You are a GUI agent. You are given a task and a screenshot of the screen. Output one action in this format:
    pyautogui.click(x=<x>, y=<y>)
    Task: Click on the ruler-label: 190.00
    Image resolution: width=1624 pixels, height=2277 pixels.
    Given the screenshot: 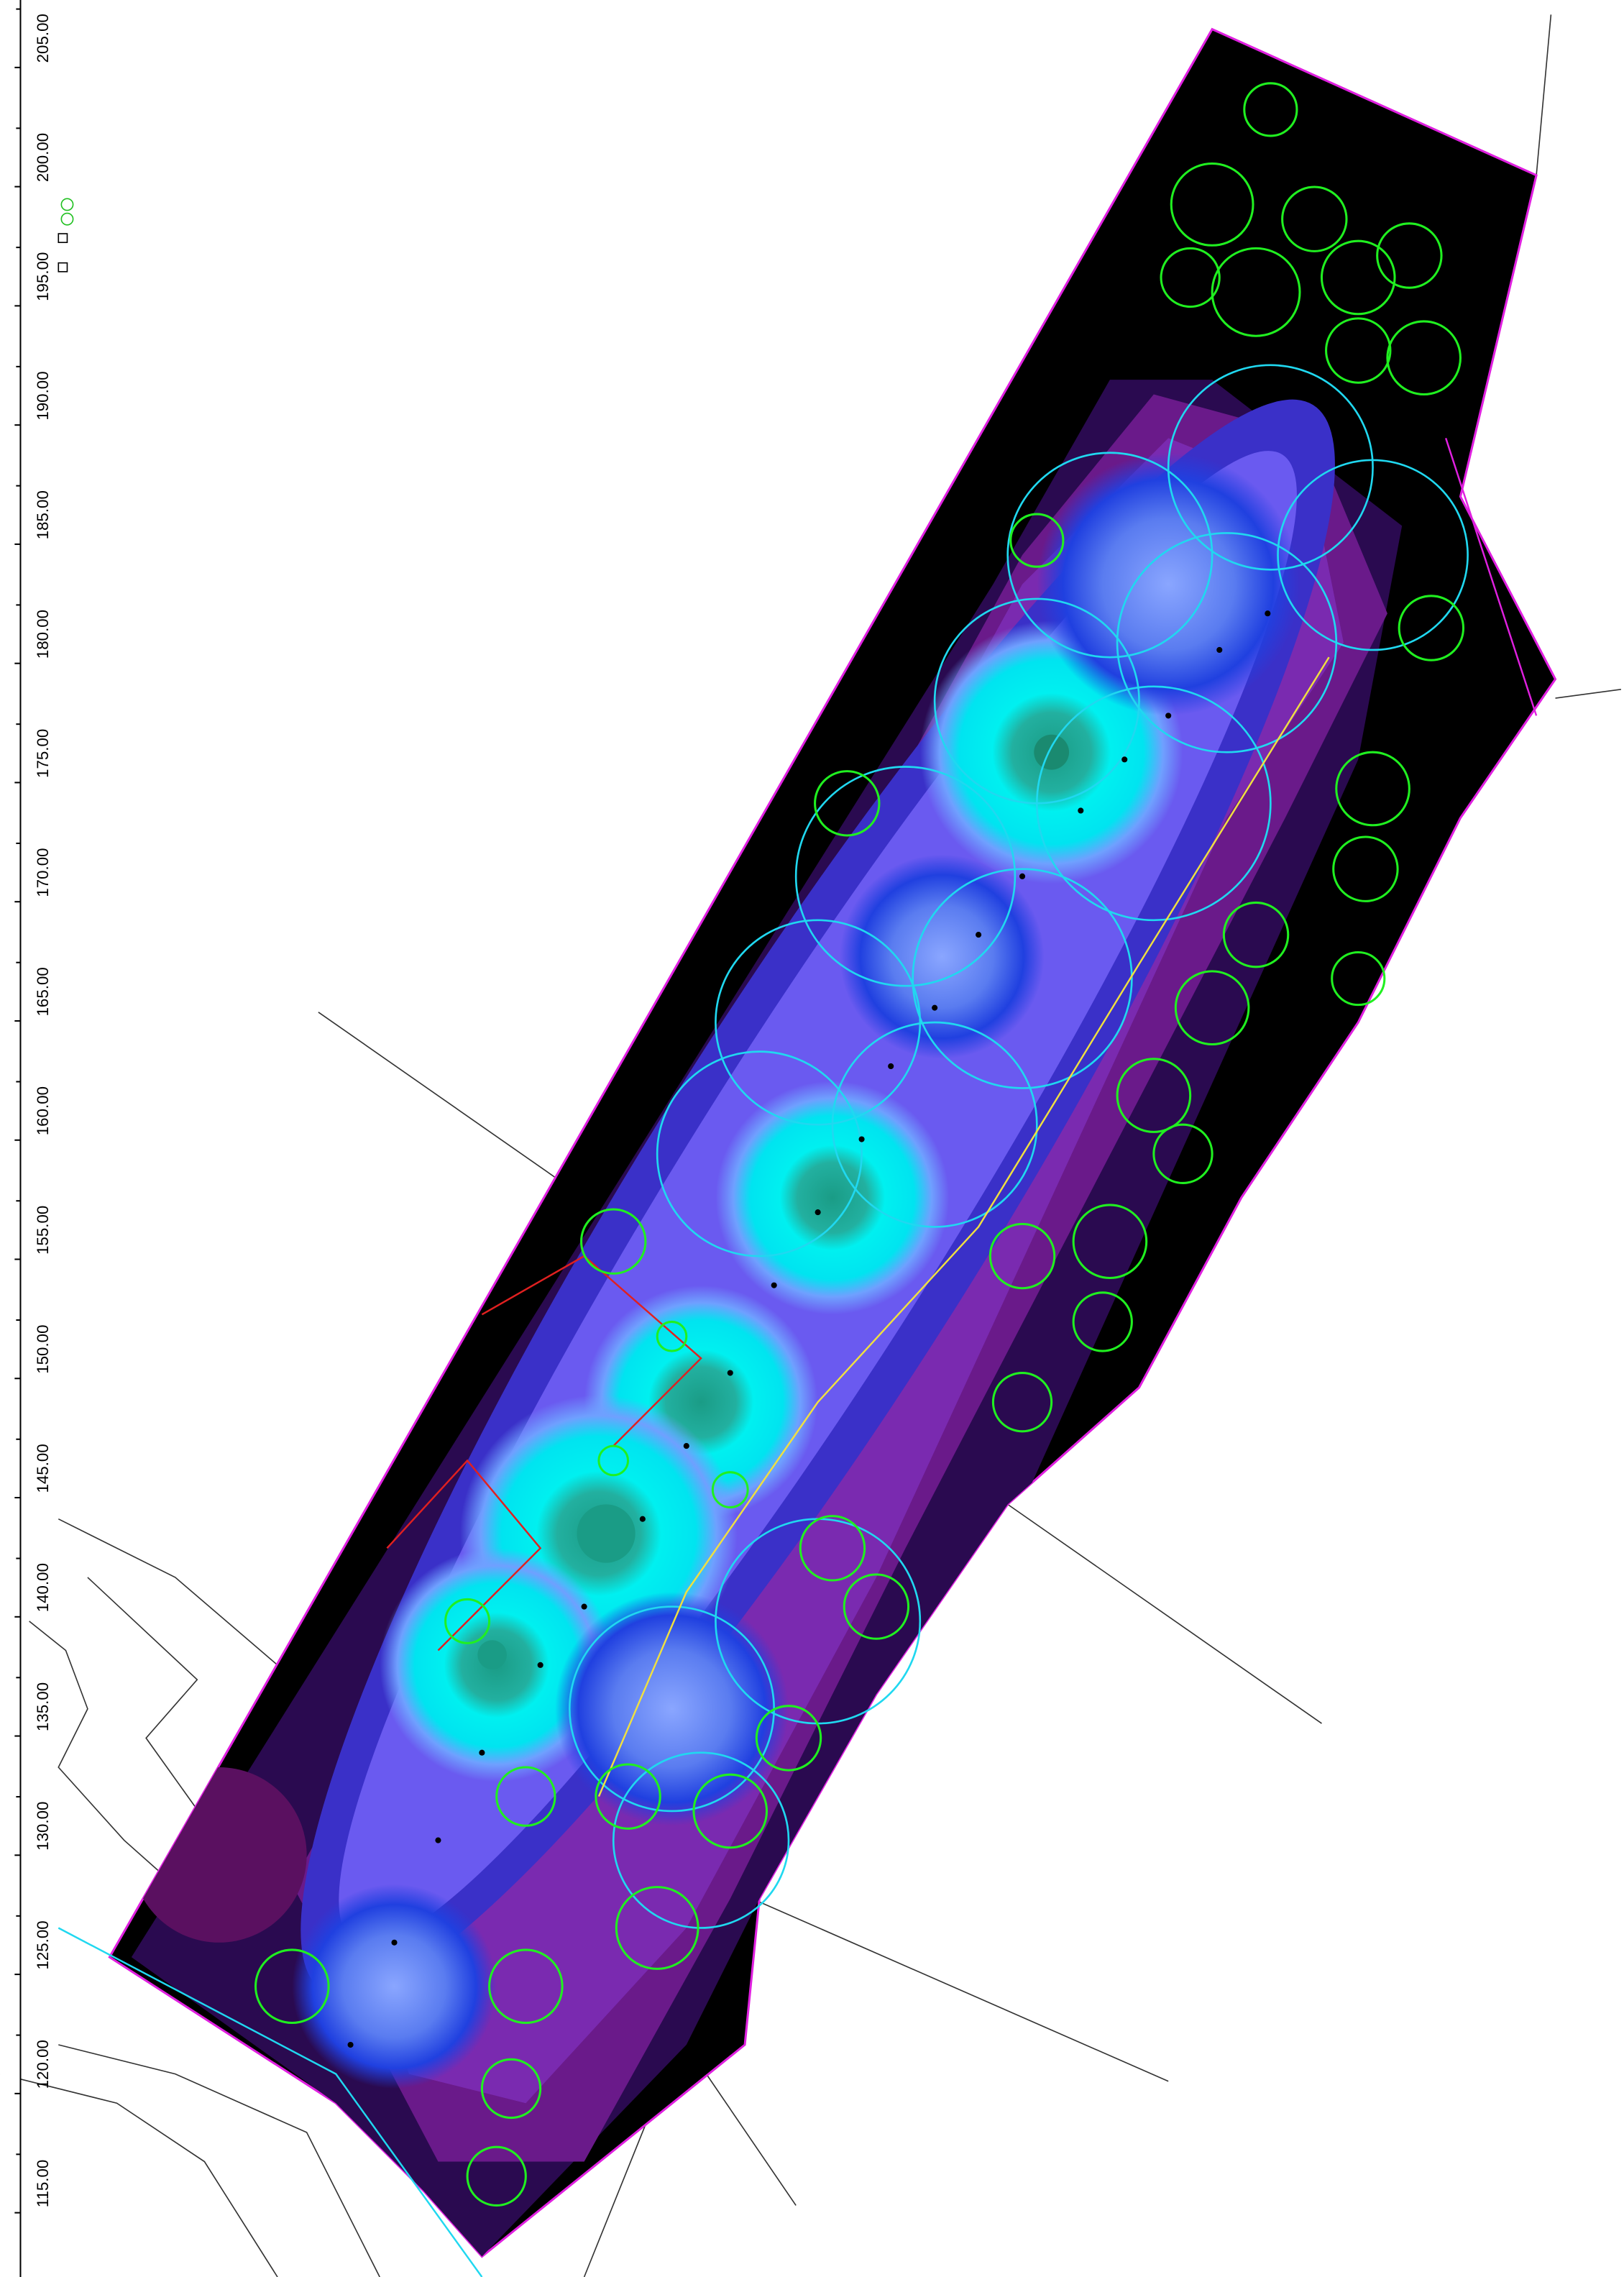 What is the action you would take?
    pyautogui.click(x=43, y=395)
    